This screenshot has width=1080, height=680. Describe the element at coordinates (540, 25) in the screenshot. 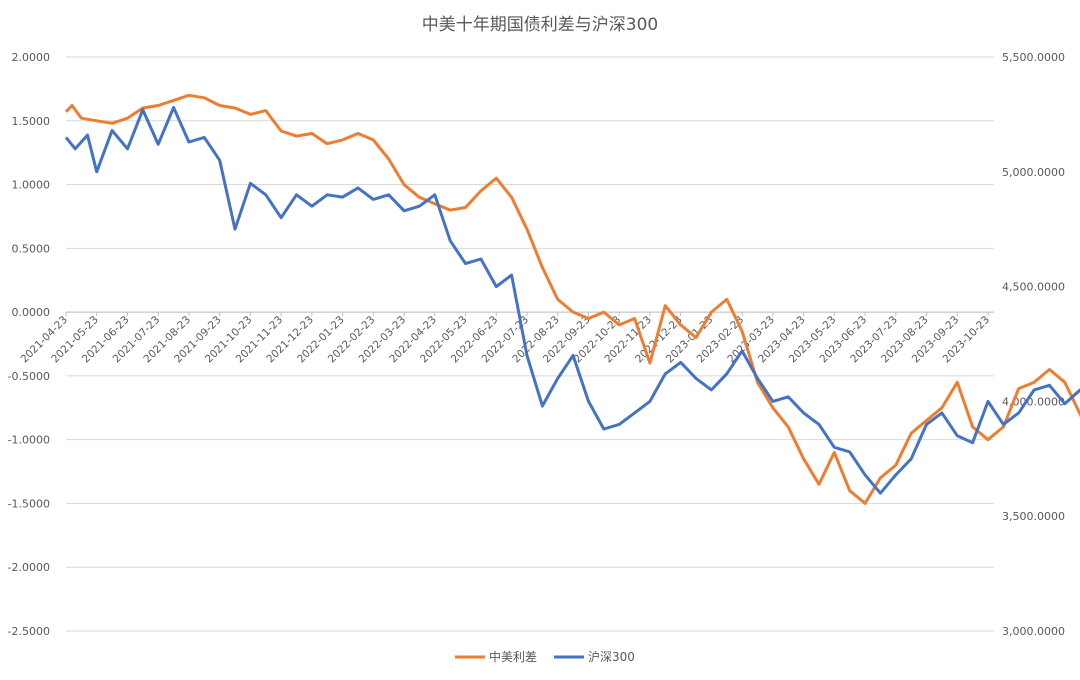

I see `chart-title: 中美十年期国债利差与沪深300` at that location.